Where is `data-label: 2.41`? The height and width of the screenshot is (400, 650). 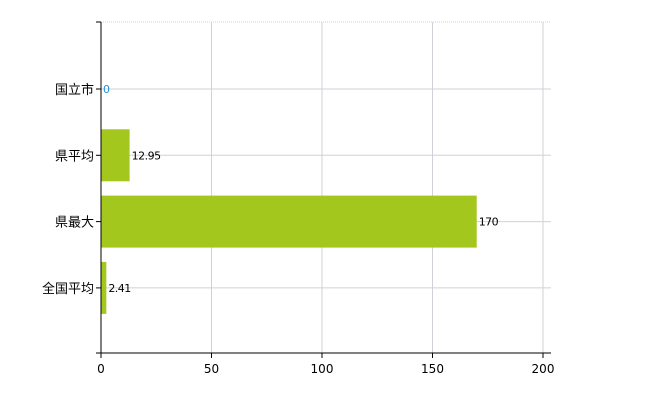 data-label: 2.41 is located at coordinates (119, 288).